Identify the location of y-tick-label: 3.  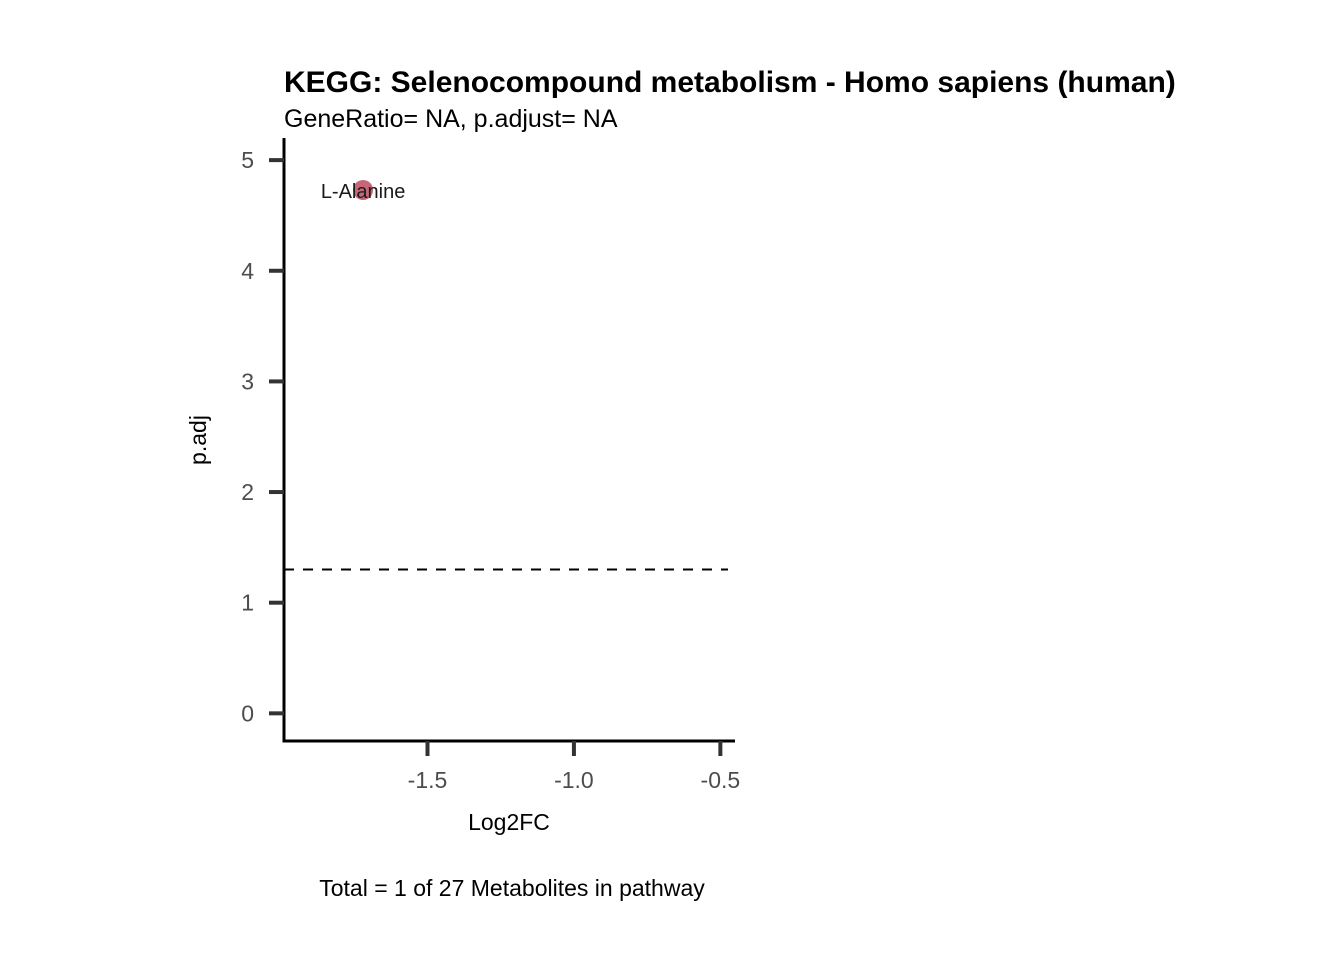
(247, 381).